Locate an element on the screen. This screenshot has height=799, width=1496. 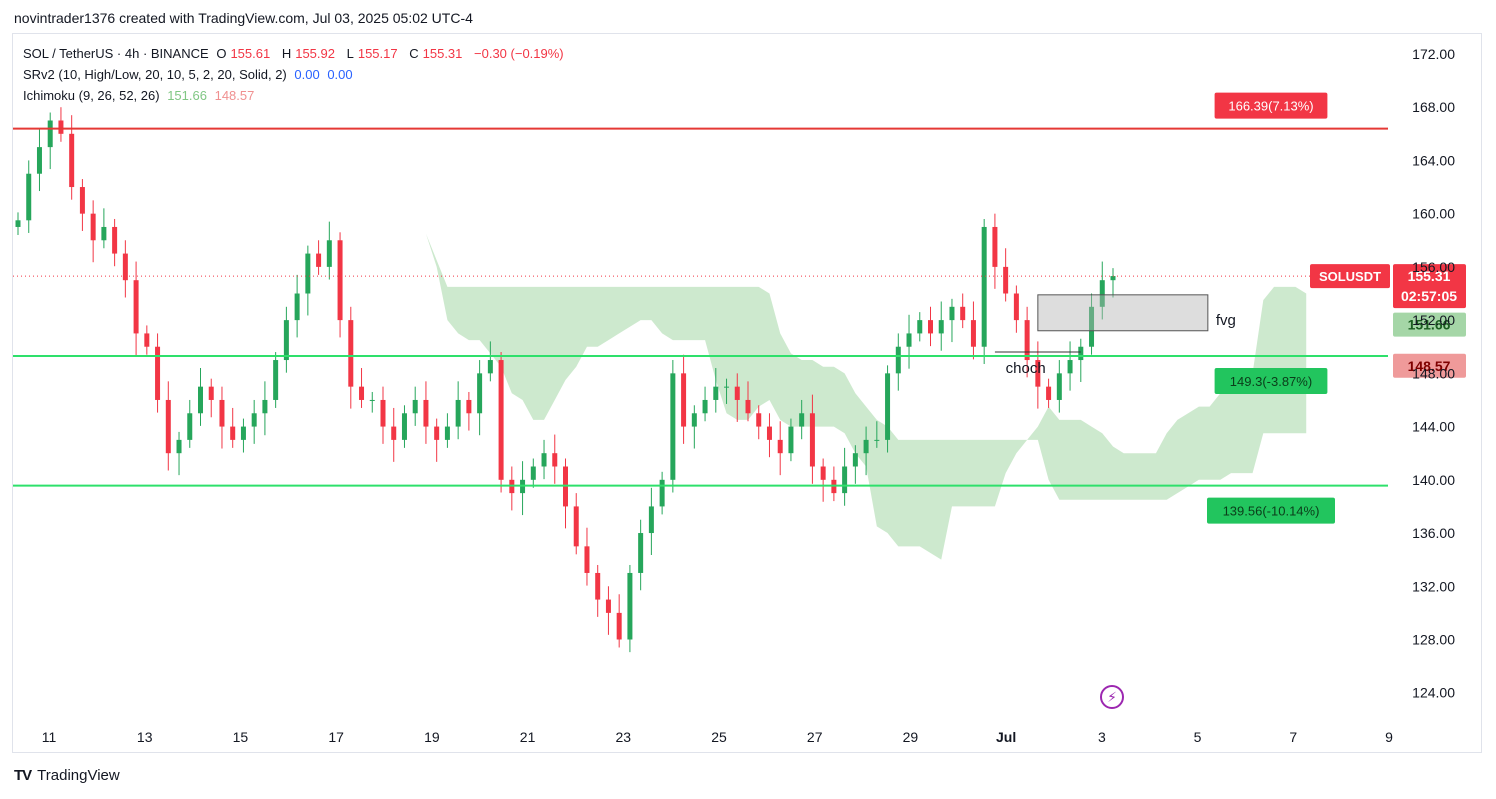
ichimoku-value-2: 148.57 is located at coordinates (234, 95).